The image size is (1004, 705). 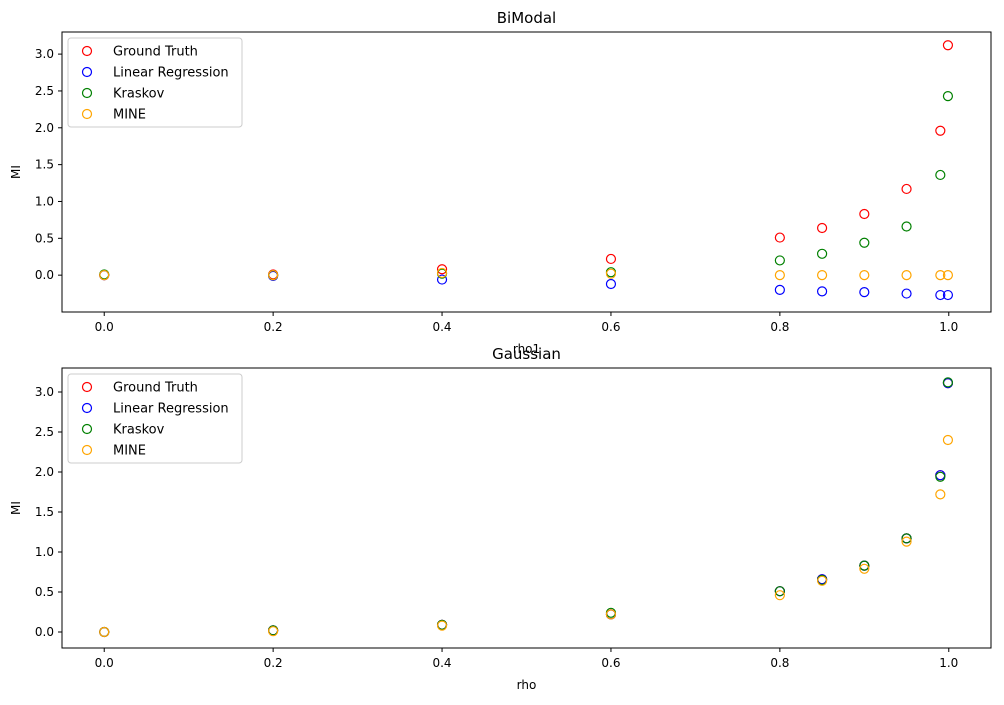 I want to click on chart-title: BiModal, so click(x=526, y=18).